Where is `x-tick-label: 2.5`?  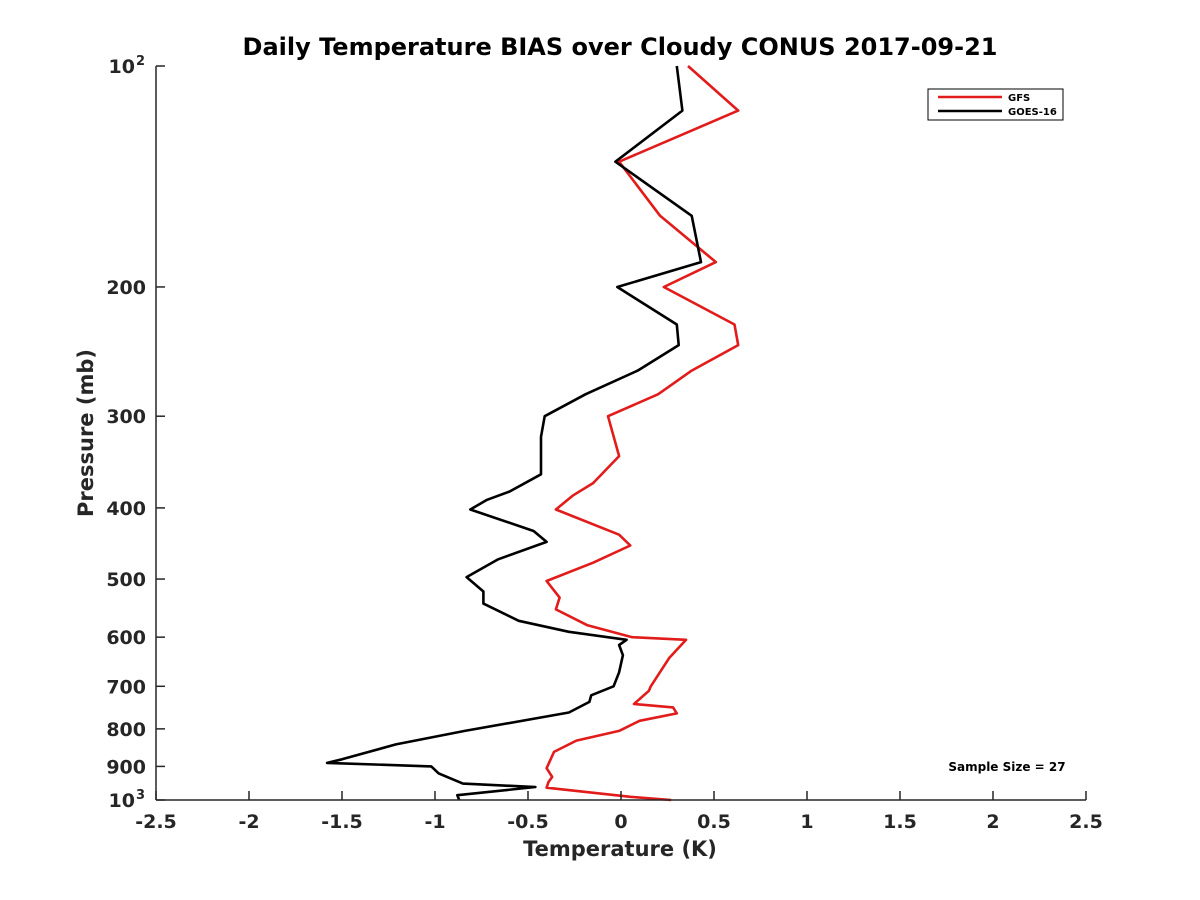 x-tick-label: 2.5 is located at coordinates (1086, 822).